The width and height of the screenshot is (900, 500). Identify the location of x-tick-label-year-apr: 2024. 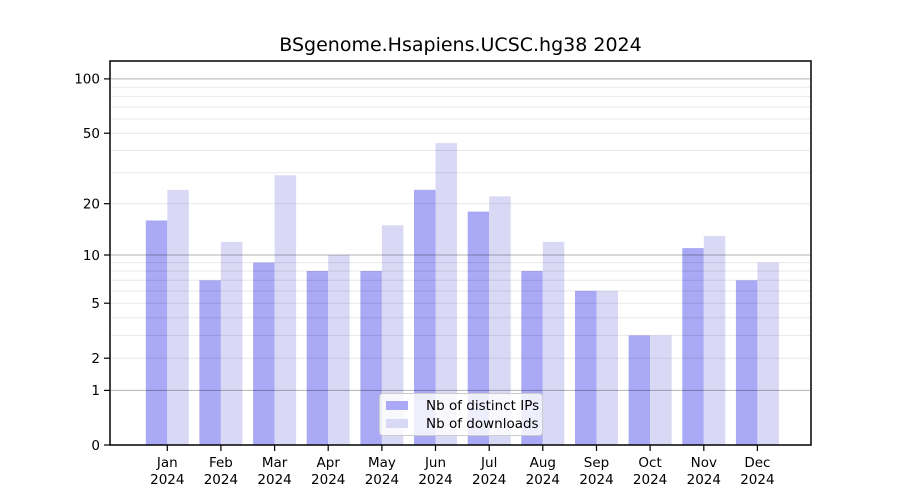
(328, 480).